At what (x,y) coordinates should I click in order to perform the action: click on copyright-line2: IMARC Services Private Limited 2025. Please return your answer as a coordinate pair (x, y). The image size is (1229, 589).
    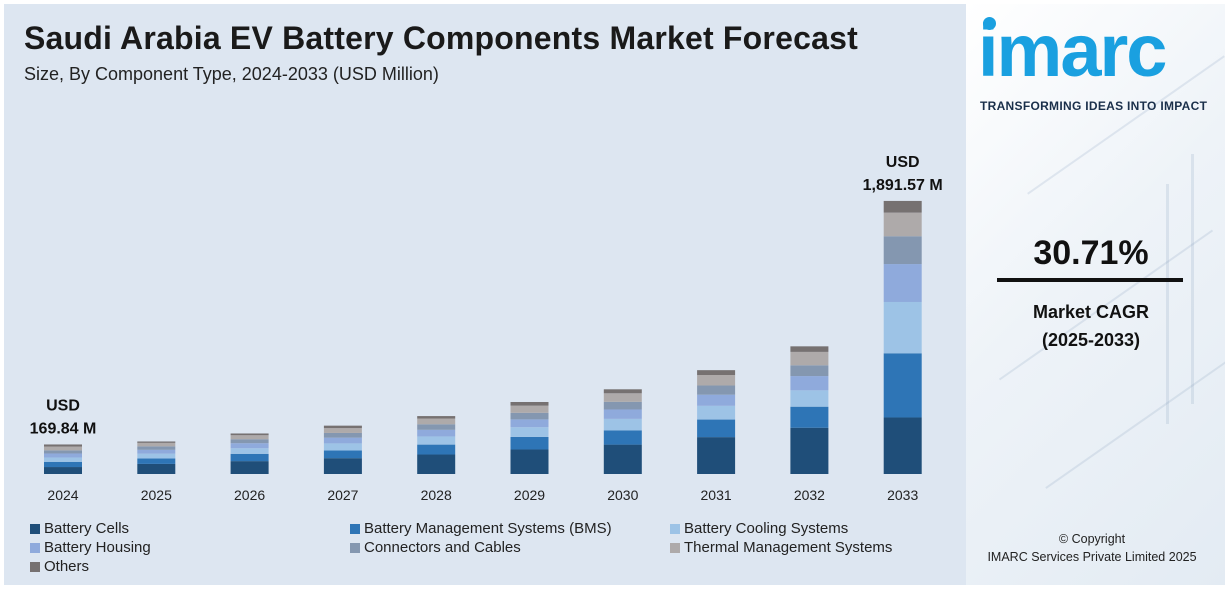
    Looking at the image, I should click on (1092, 557).